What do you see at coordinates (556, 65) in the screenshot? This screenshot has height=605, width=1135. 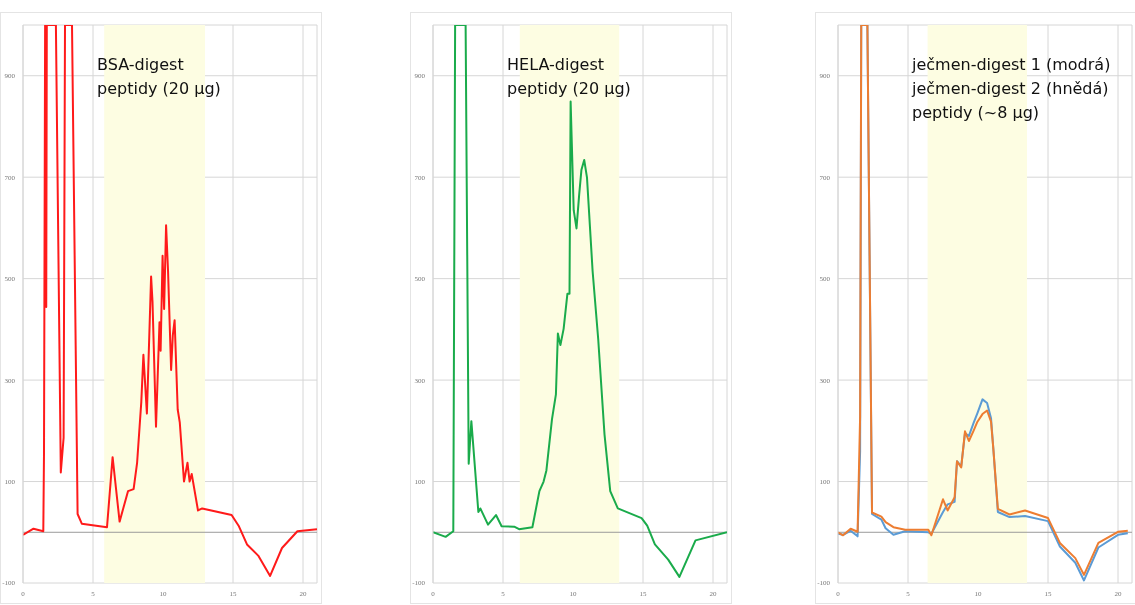 I see `annotation: HELA-digest` at bounding box center [556, 65].